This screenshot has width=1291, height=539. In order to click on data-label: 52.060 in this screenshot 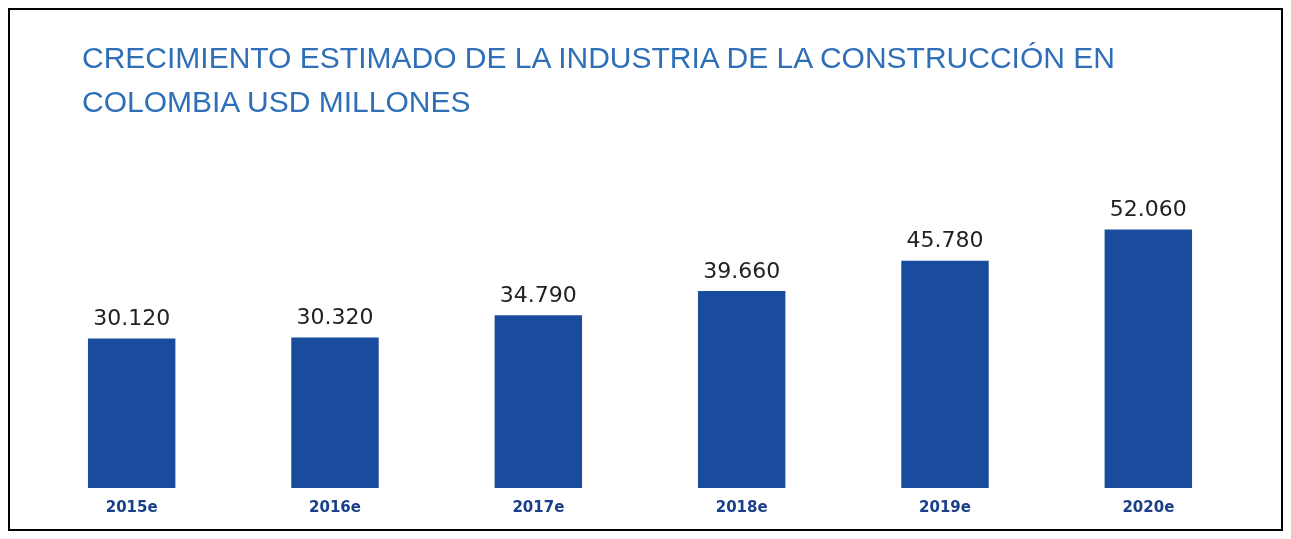, I will do `click(1148, 209)`.